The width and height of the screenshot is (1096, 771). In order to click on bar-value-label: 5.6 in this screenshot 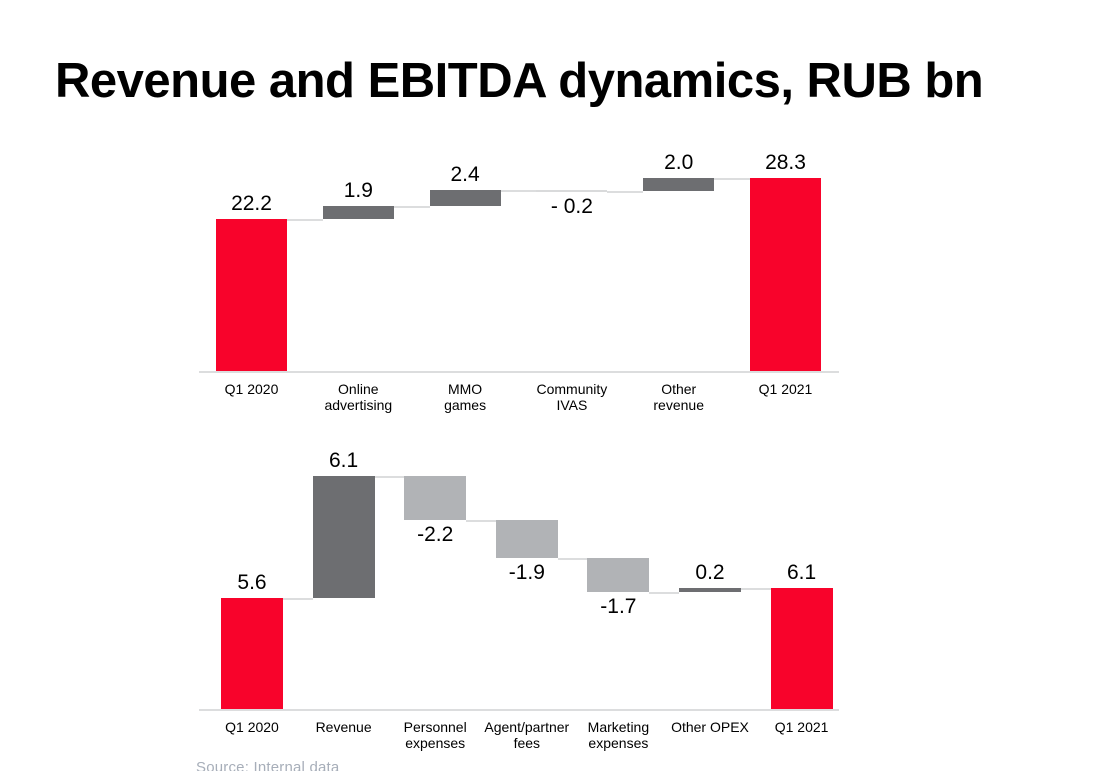, I will do `click(252, 582)`.